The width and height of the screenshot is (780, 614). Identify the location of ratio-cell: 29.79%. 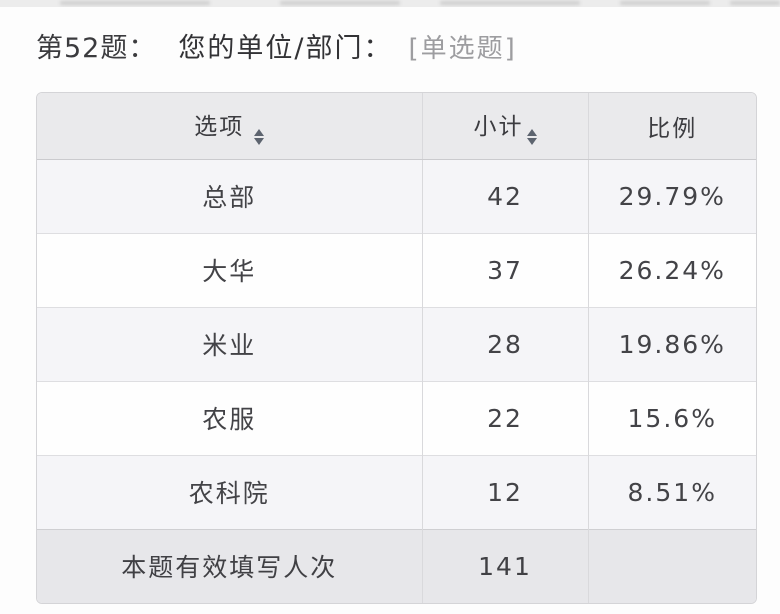
(671, 196).